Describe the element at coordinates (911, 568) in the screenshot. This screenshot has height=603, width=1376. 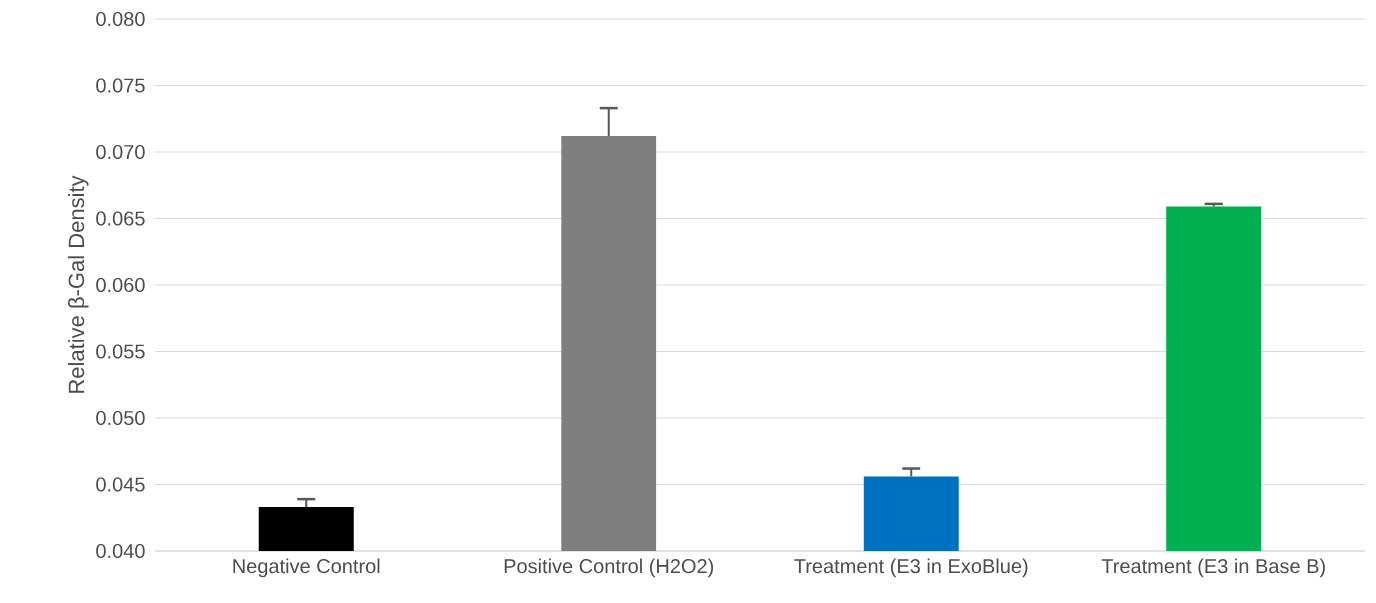
I see `x-tick-label: Treatment (E3 in ExoBlue)` at that location.